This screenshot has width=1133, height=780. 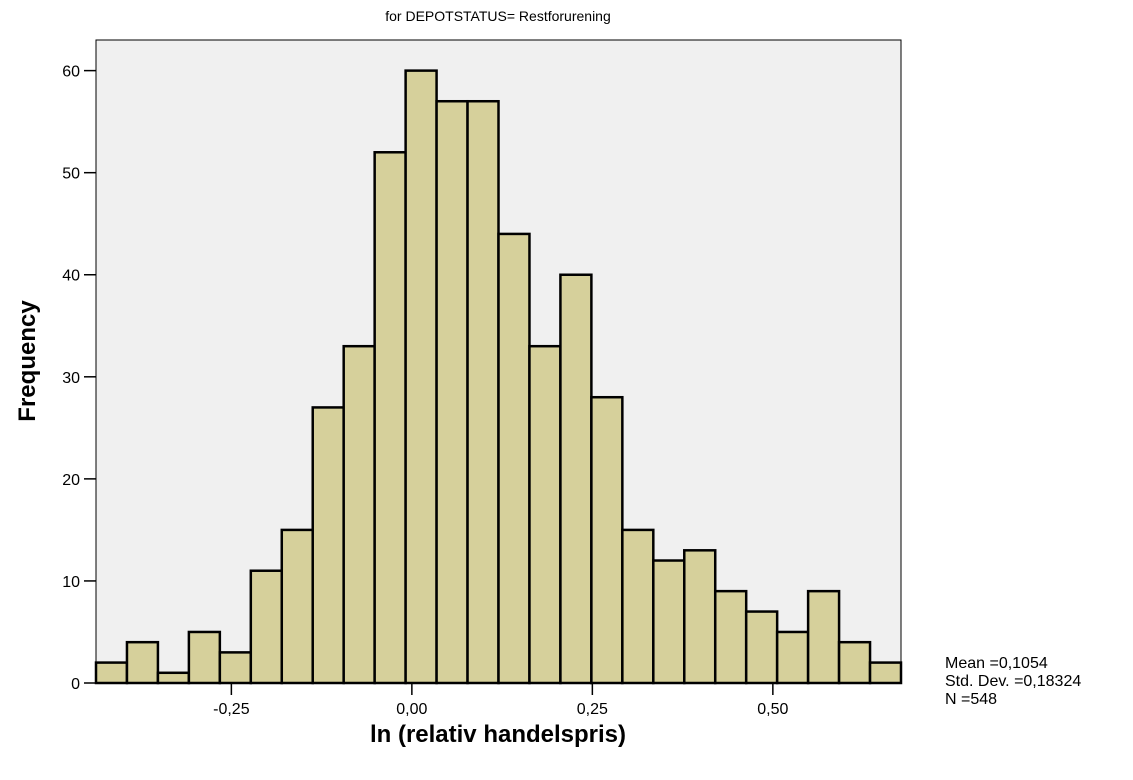 What do you see at coordinates (75, 684) in the screenshot?
I see `y-tick-label: 0` at bounding box center [75, 684].